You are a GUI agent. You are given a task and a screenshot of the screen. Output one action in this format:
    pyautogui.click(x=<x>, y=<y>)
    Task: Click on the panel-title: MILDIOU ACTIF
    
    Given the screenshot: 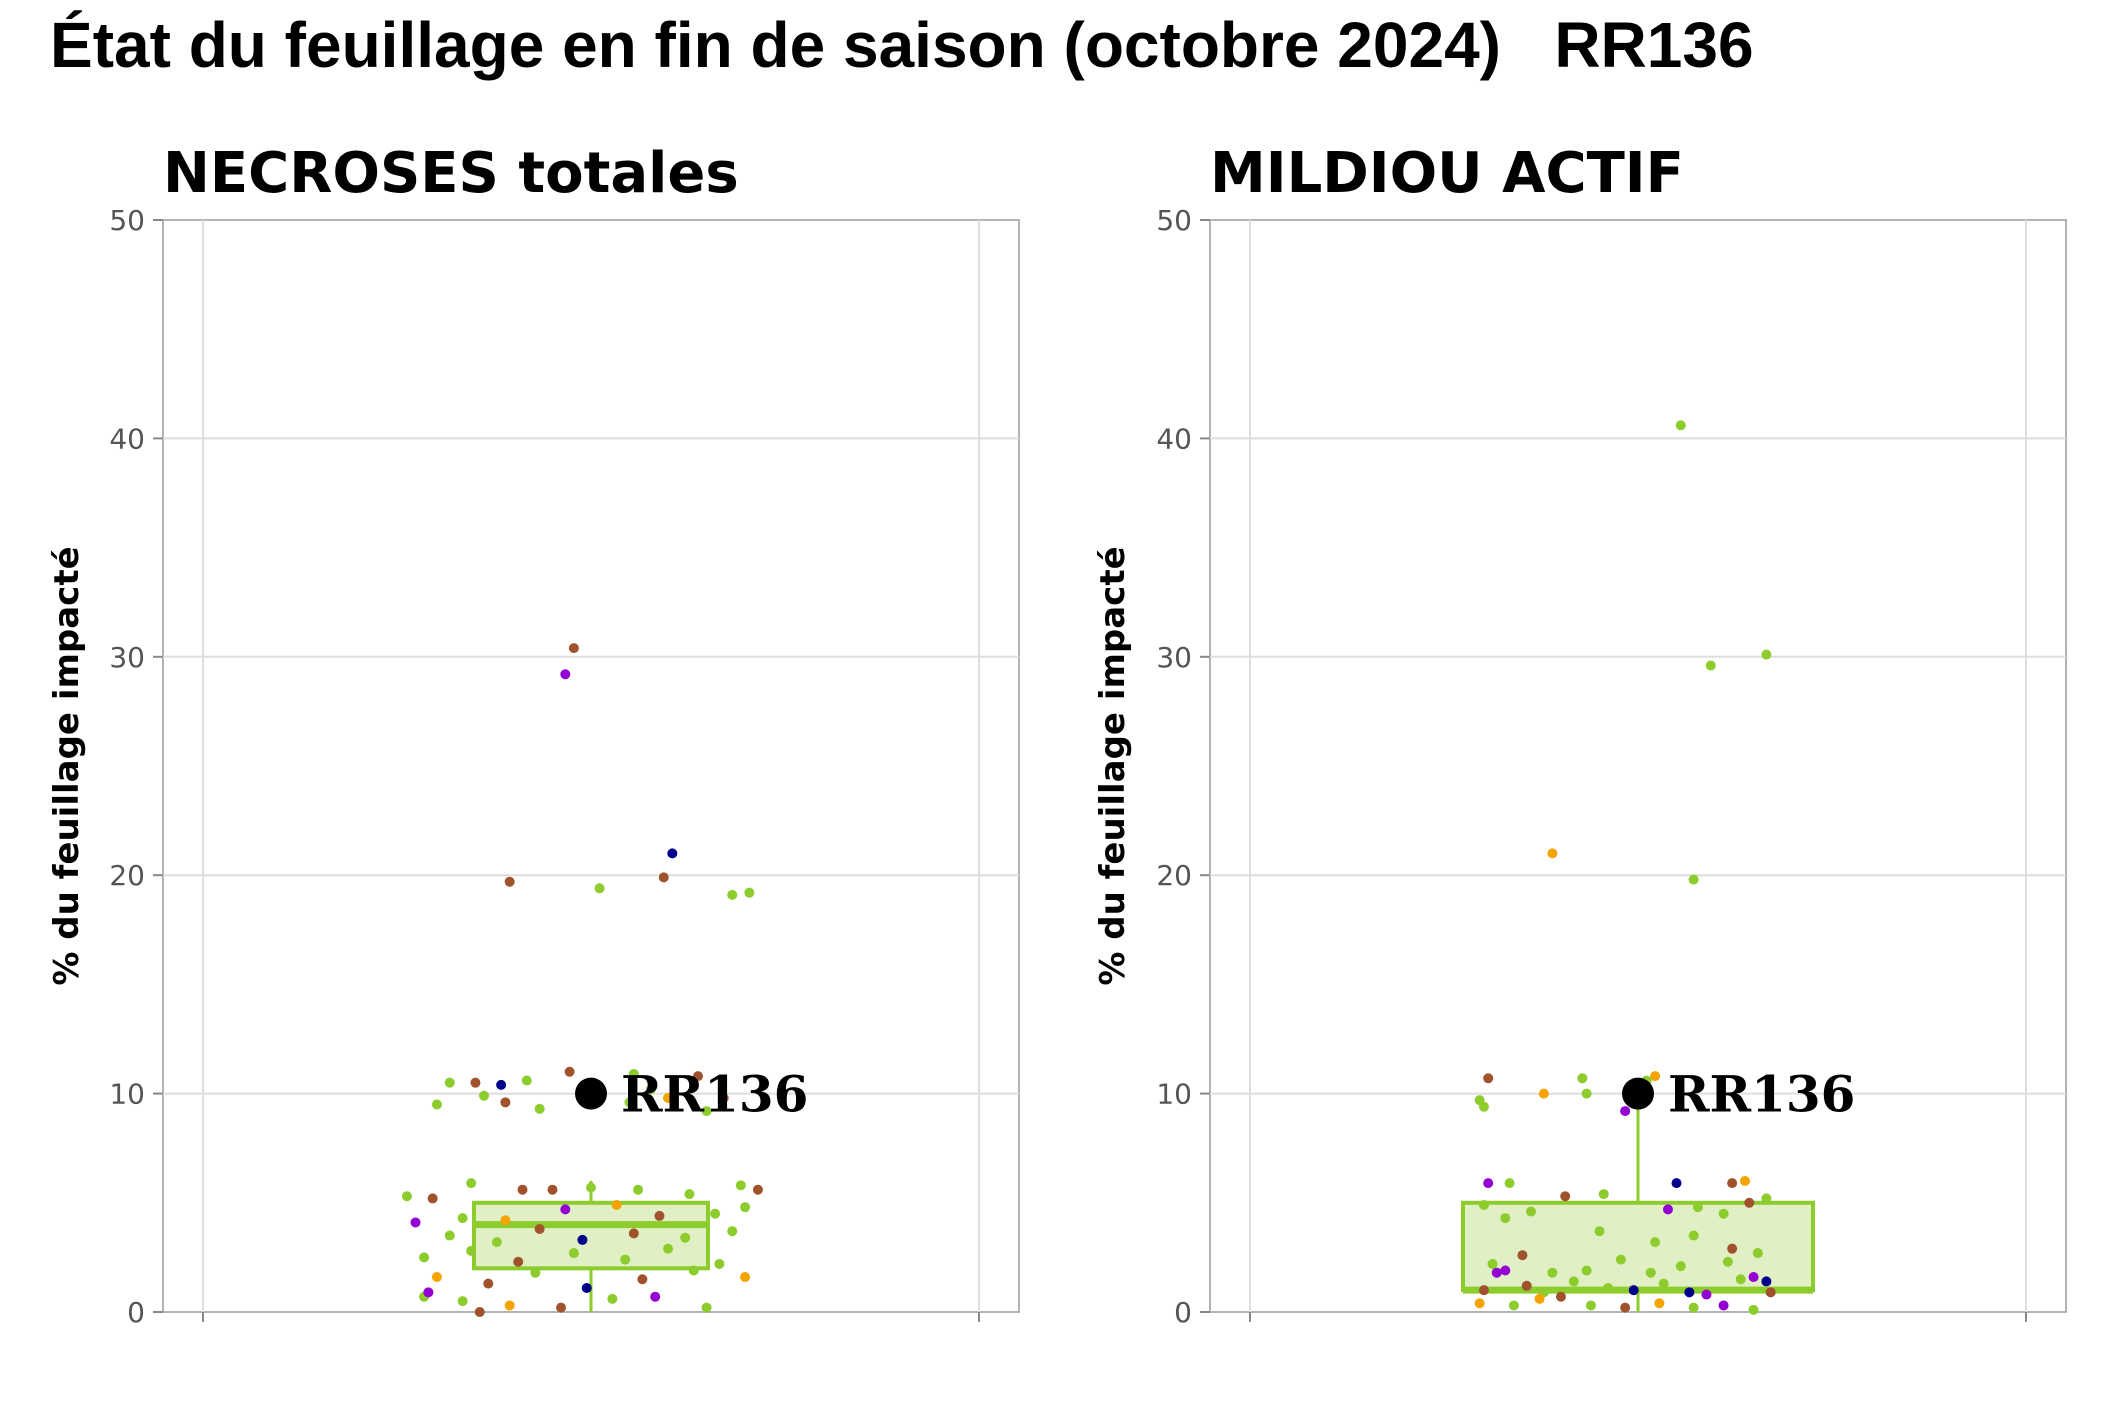 What is the action you would take?
    pyautogui.click(x=1447, y=173)
    